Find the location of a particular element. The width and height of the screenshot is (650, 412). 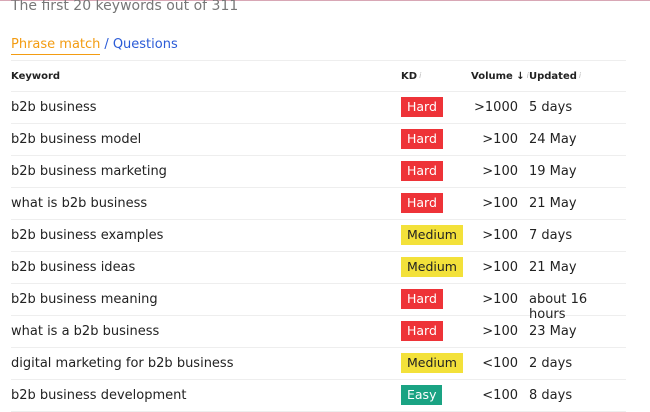

keyword-link: b2b business is located at coordinates (54, 107).